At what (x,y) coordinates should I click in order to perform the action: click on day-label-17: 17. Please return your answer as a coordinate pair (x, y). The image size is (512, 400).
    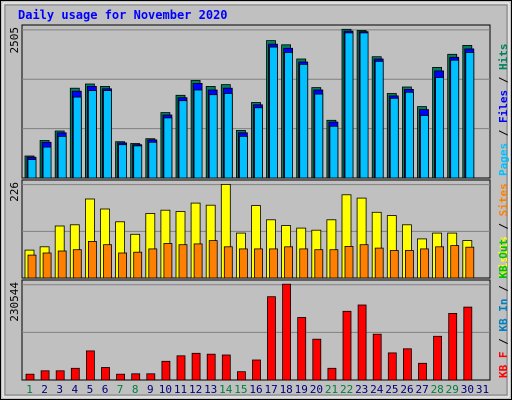
    Looking at the image, I should click on (270, 389).